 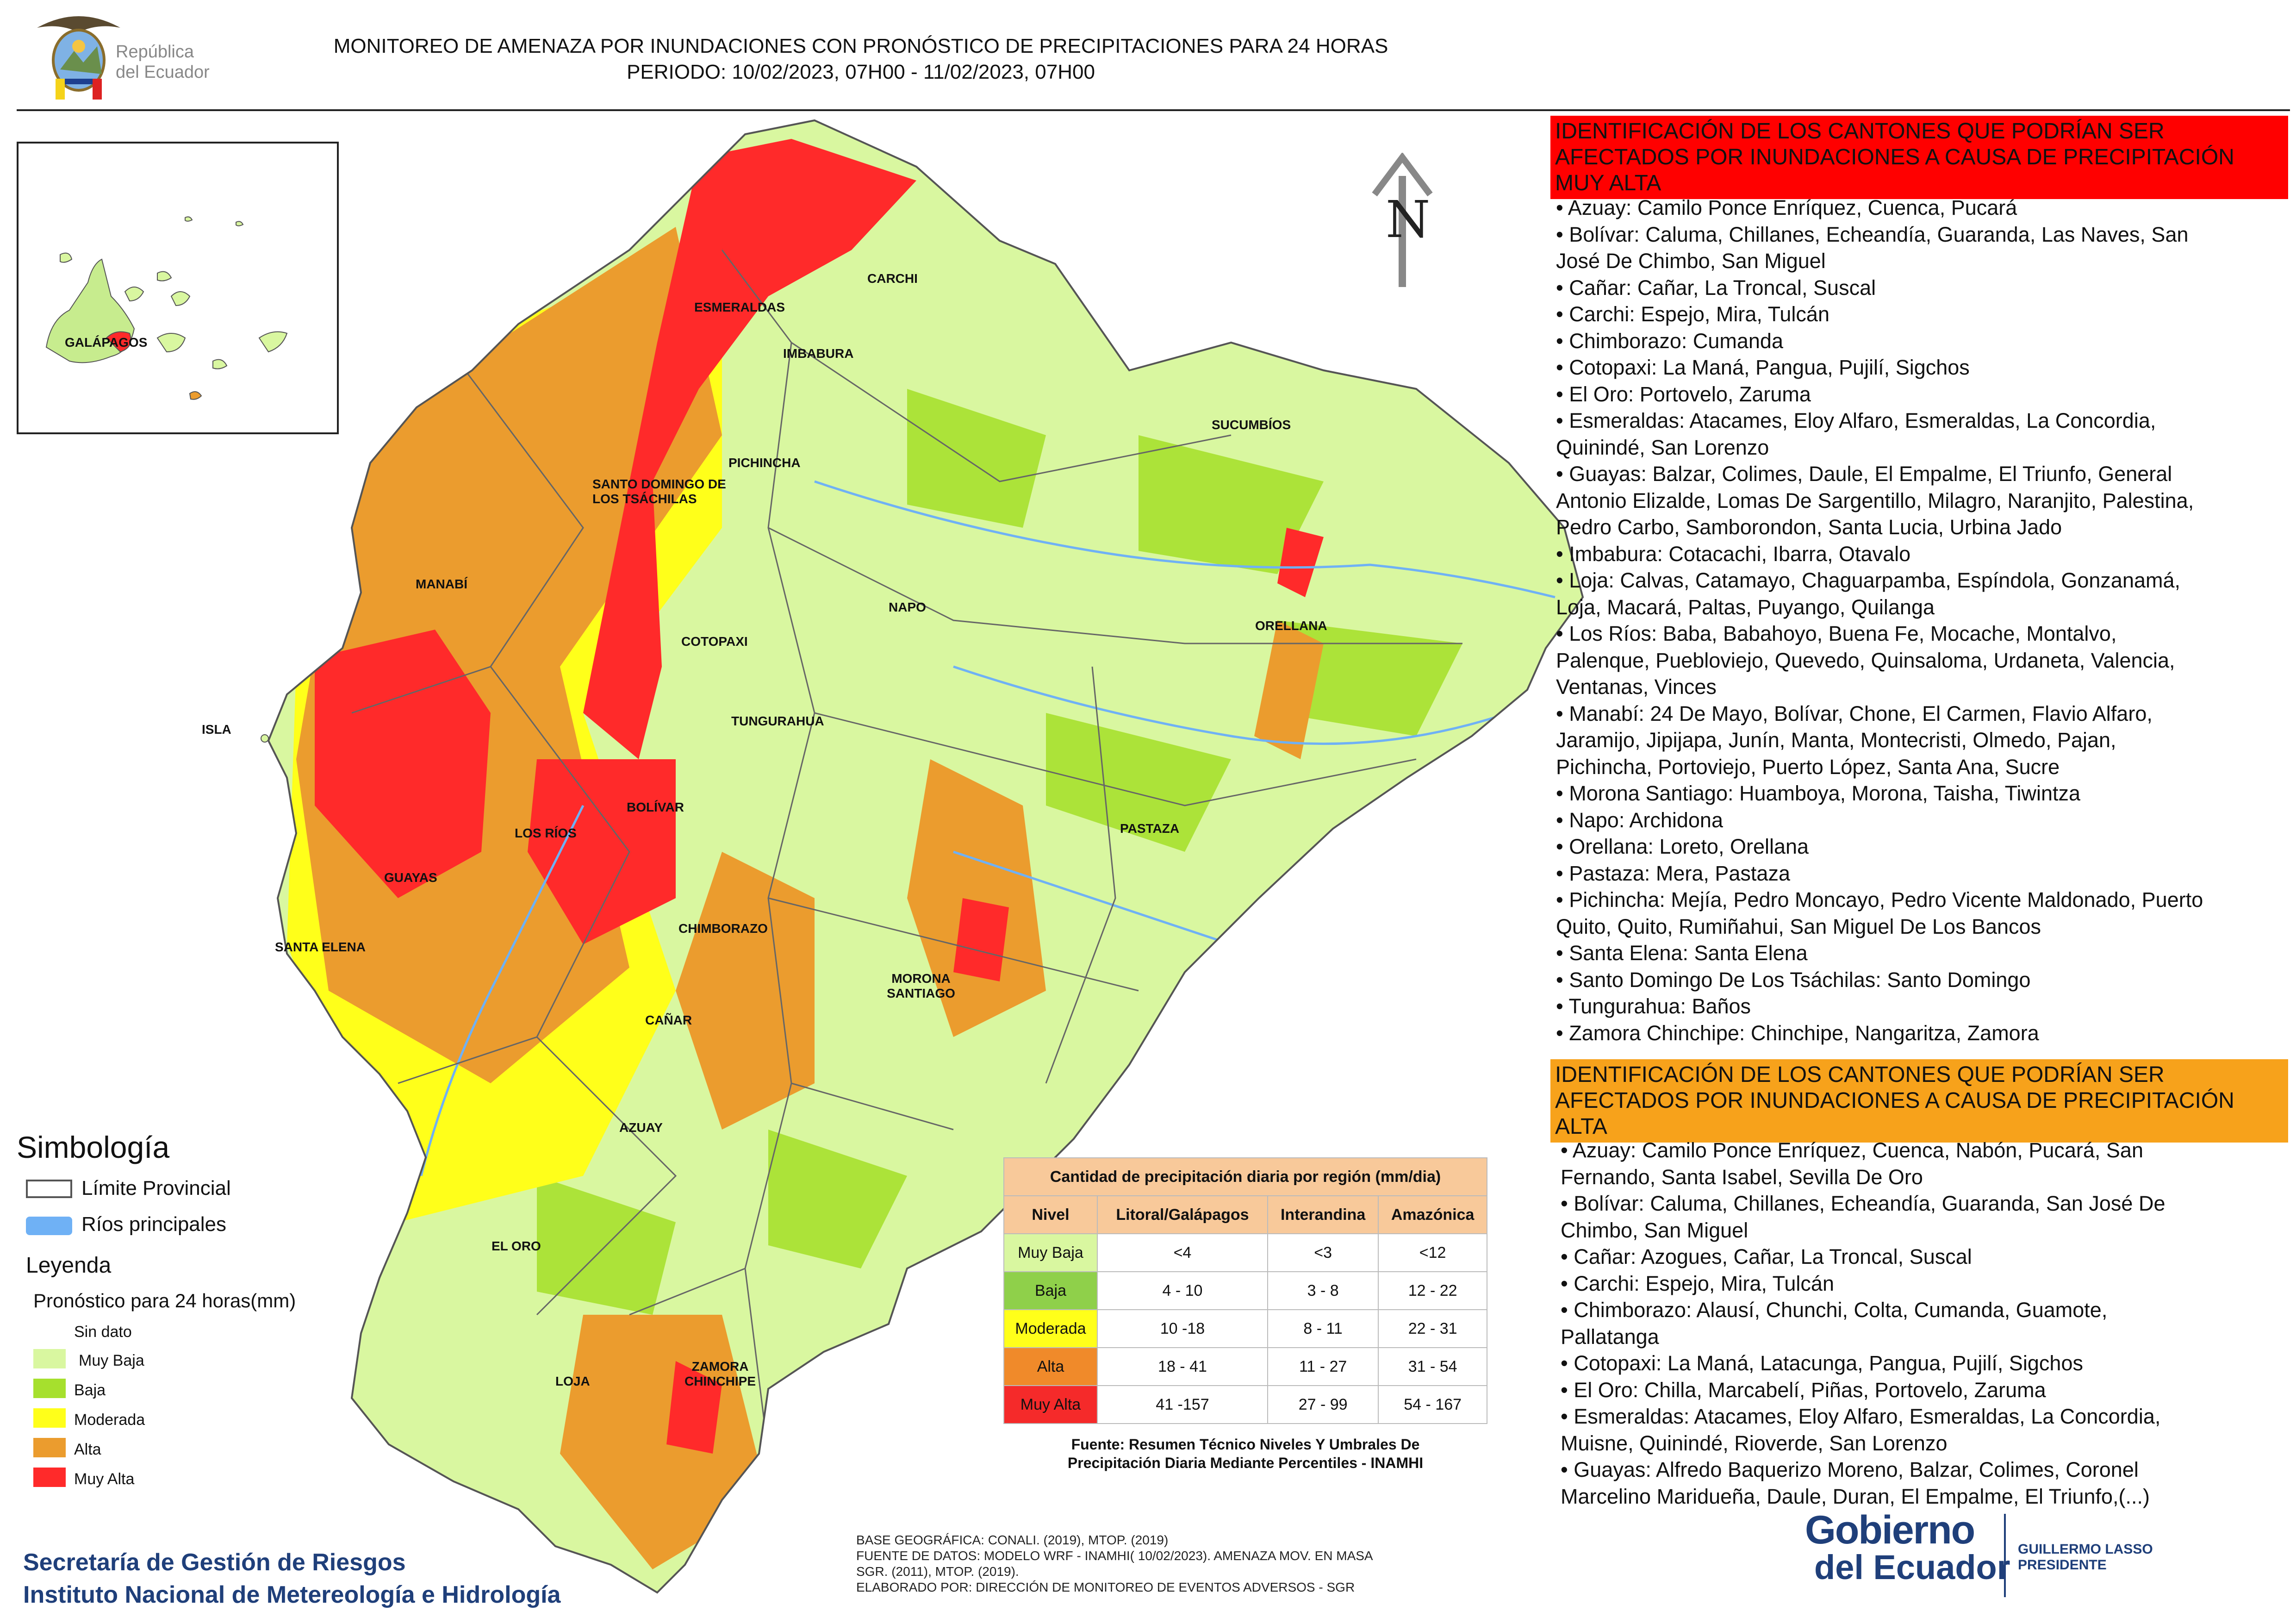 What do you see at coordinates (166, 308) in the screenshot?
I see `galapagos-islands` at bounding box center [166, 308].